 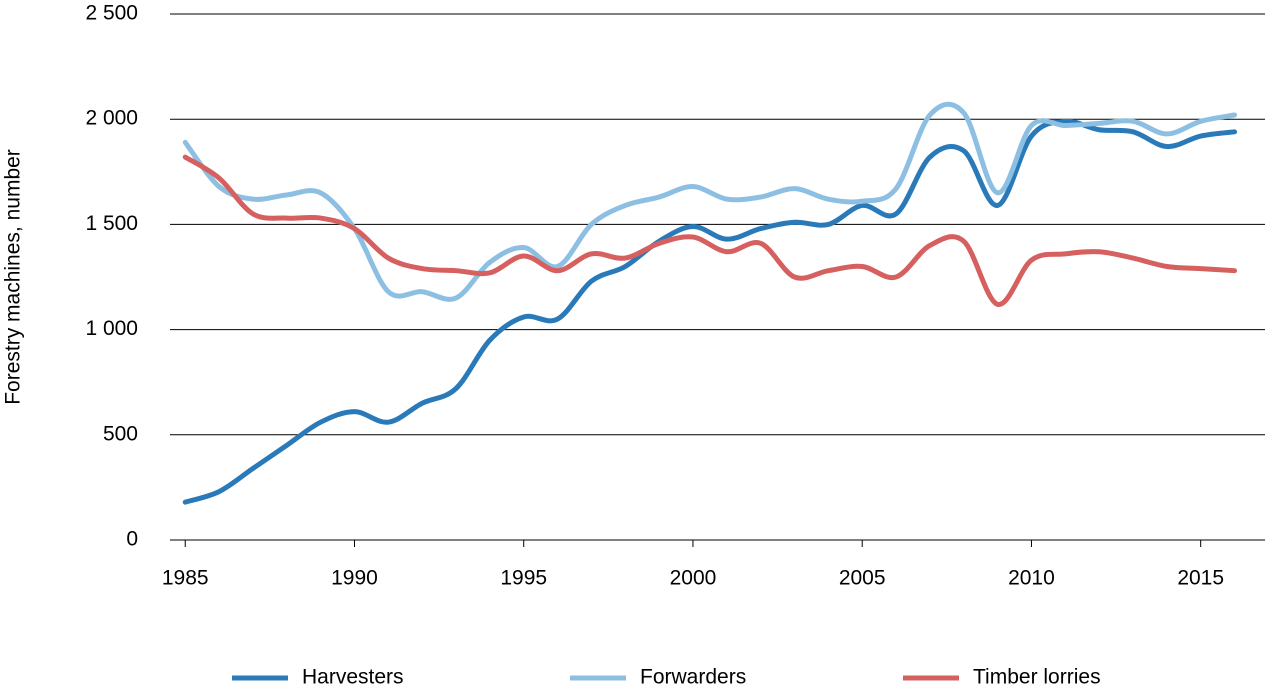 I want to click on x-tick-label: 2015, so click(x=1200, y=578).